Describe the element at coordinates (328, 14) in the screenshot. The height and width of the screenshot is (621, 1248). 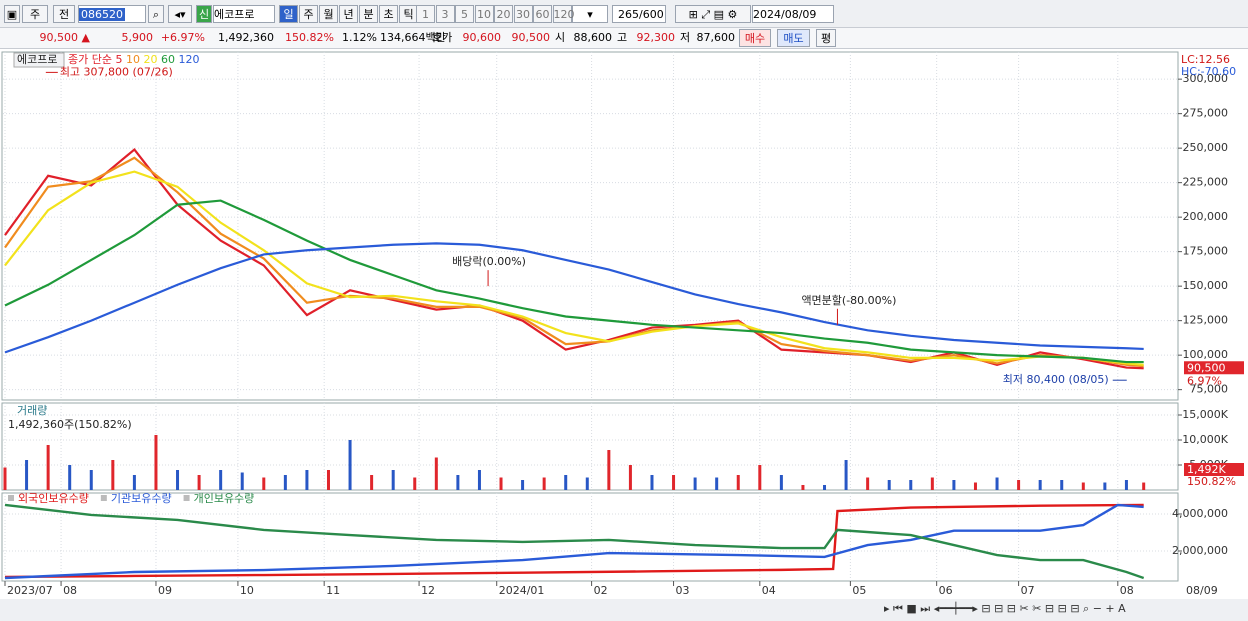
I see `interval-button: 월` at that location.